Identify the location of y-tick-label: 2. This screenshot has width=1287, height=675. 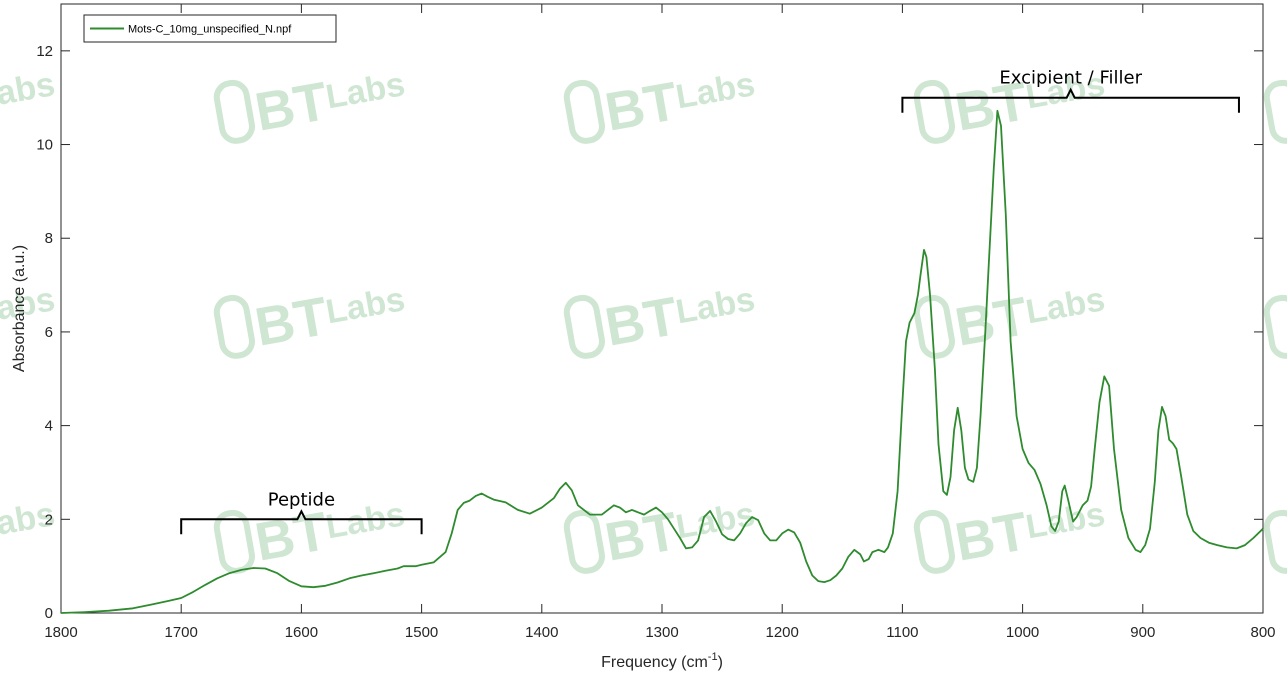
(49, 519).